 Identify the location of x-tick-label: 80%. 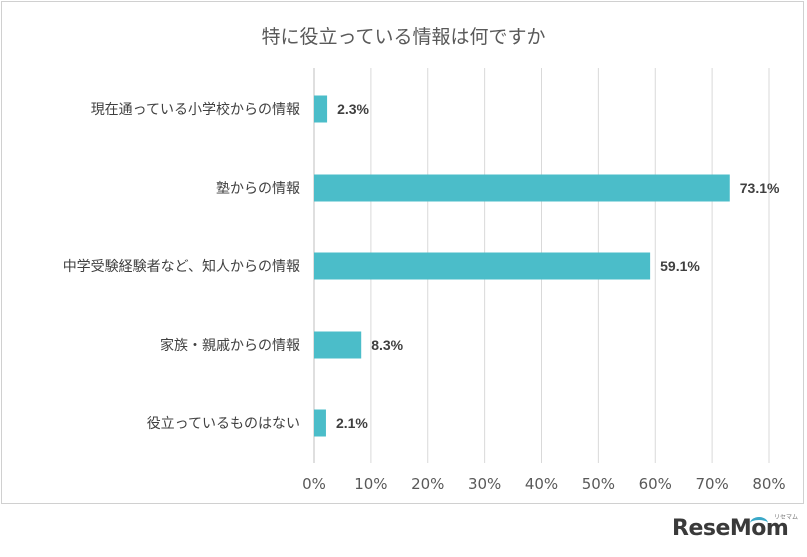
(768, 484).